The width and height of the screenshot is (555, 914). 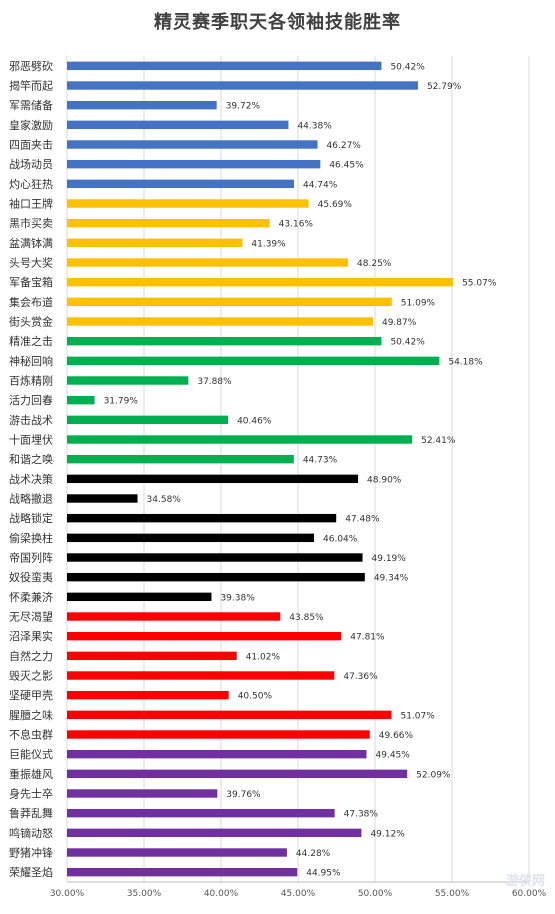 I want to click on data-label: 46.04%, so click(x=340, y=539).